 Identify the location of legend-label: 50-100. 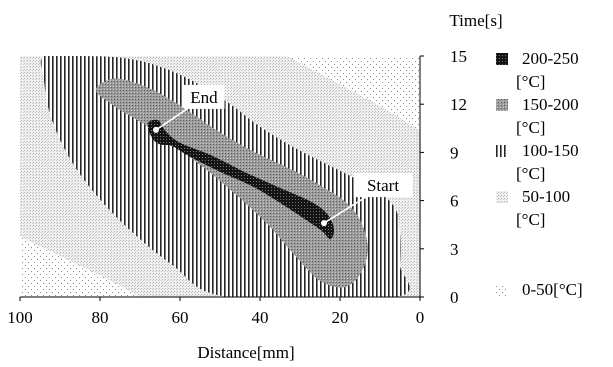
(546, 196).